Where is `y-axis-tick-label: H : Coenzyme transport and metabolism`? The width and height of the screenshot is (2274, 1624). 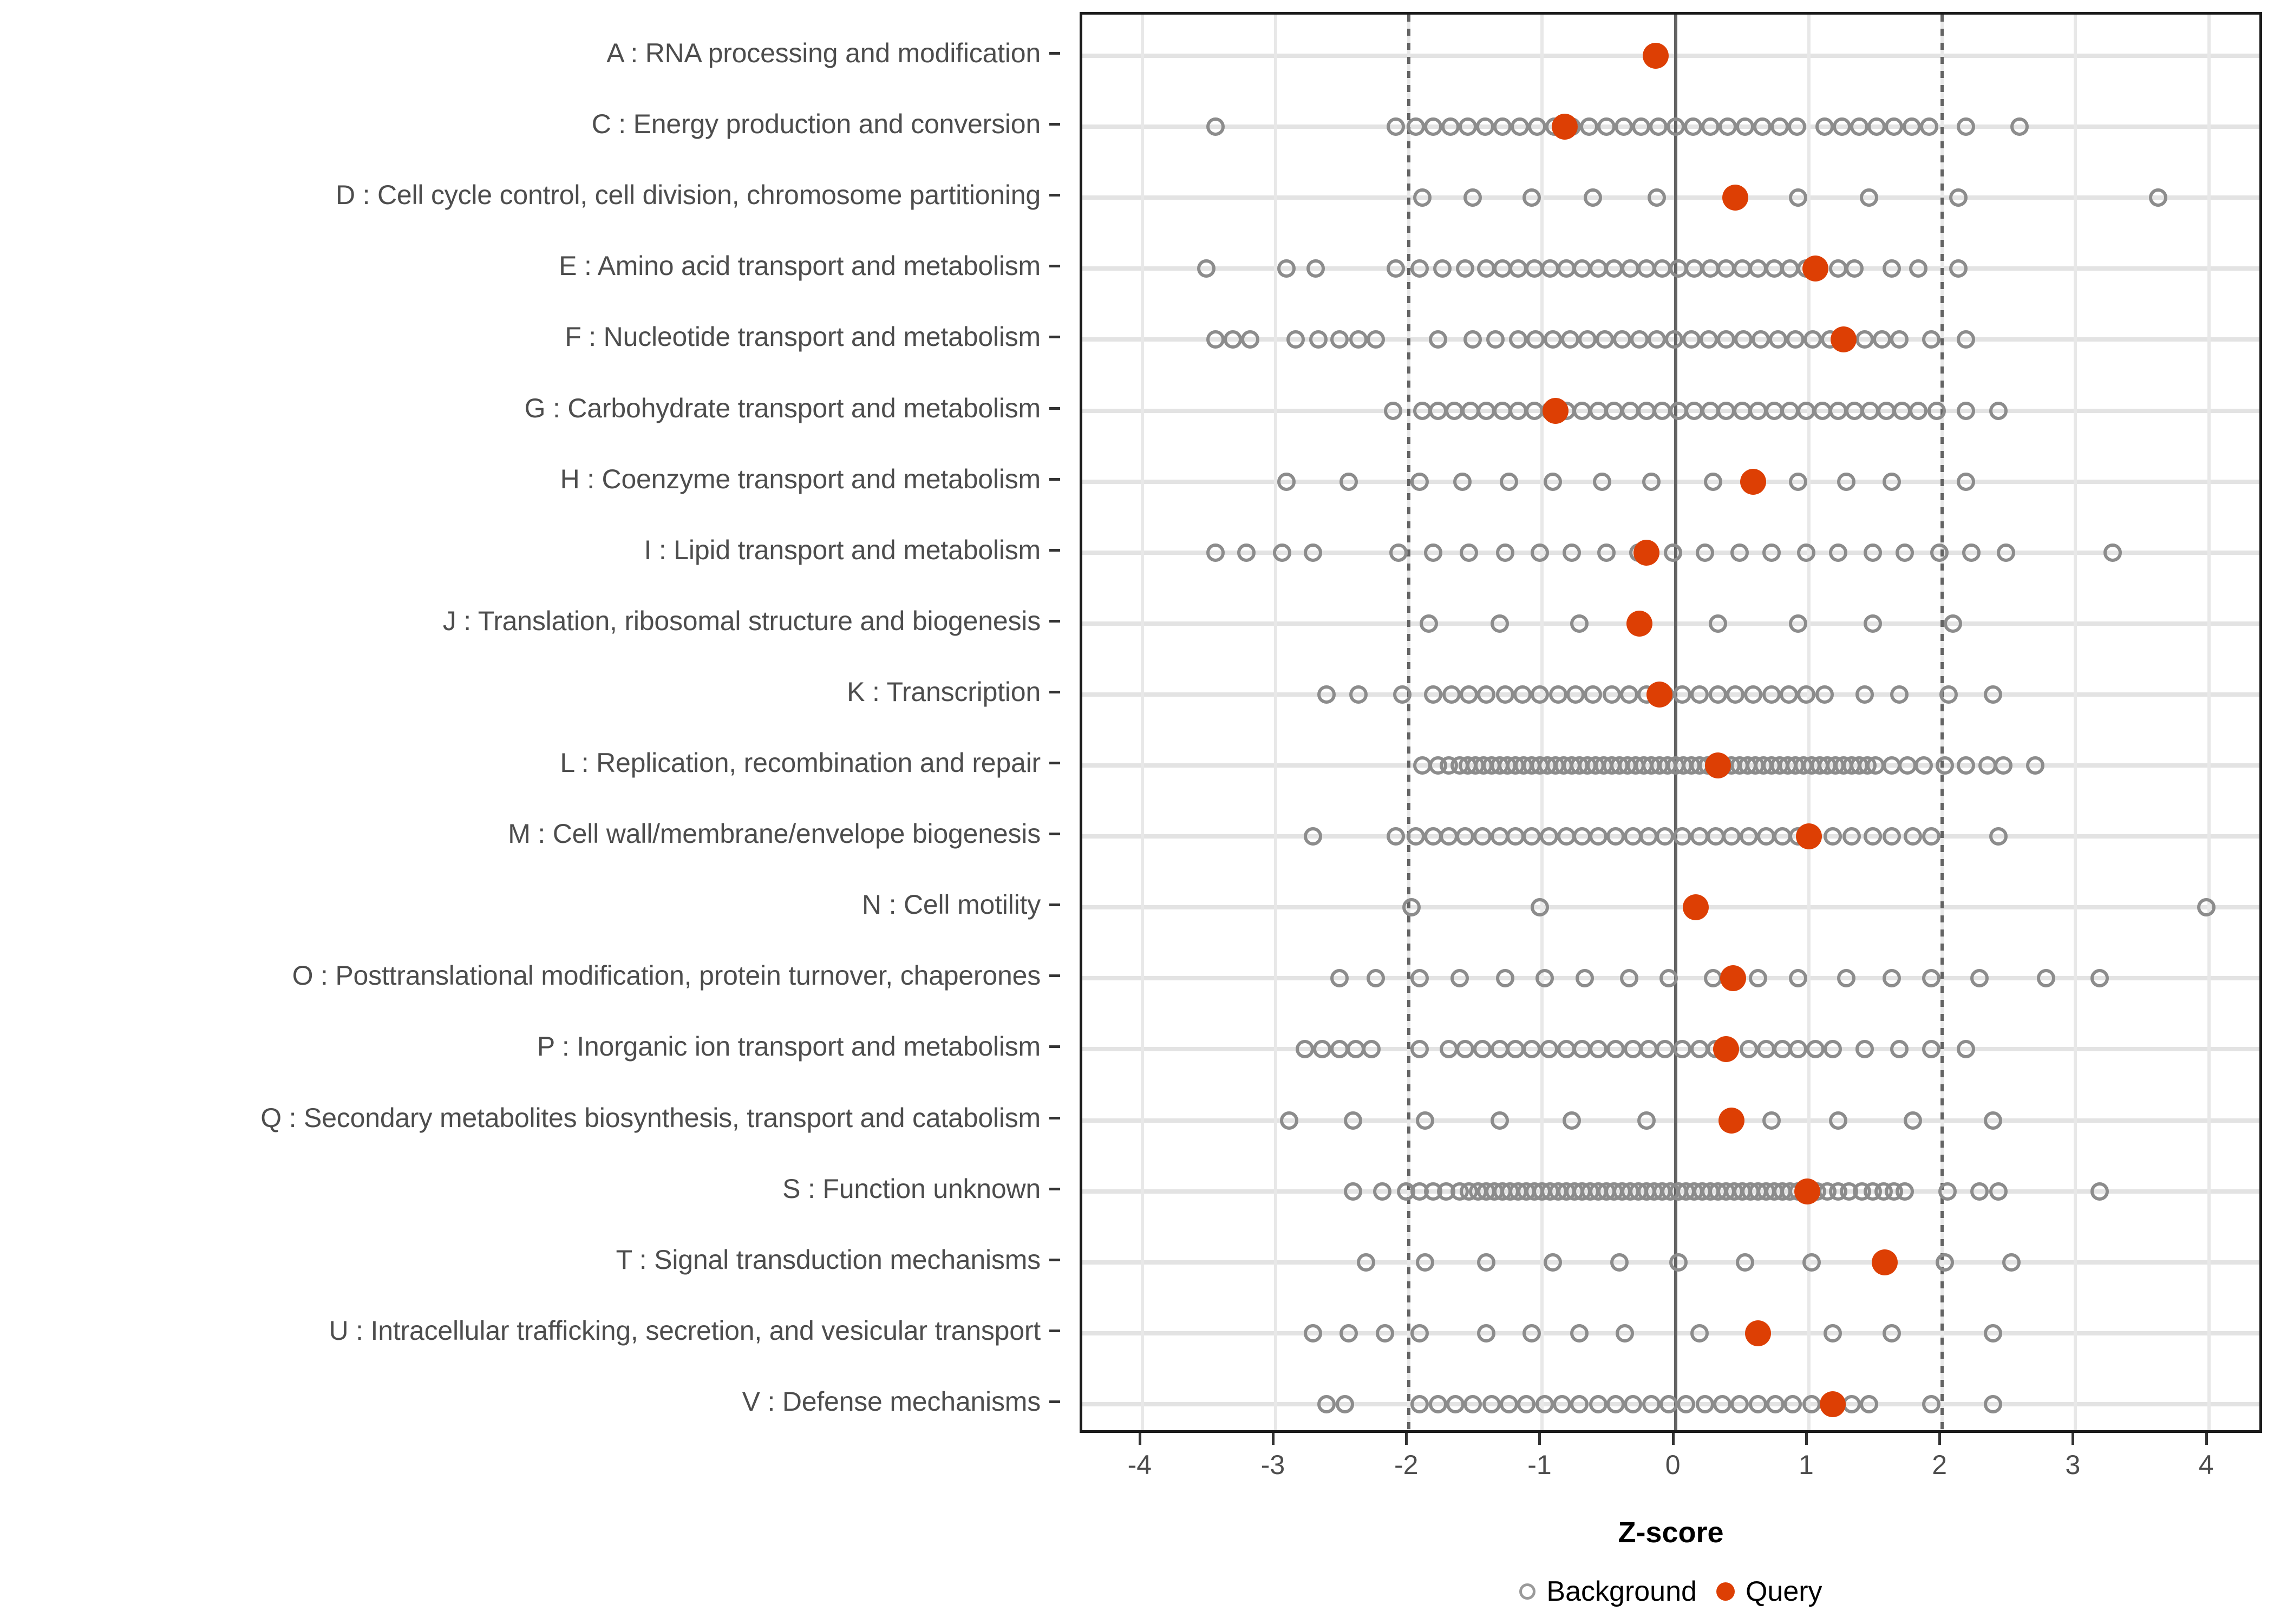 y-axis-tick-label: H : Coenzyme transport and metabolism is located at coordinates (801, 478).